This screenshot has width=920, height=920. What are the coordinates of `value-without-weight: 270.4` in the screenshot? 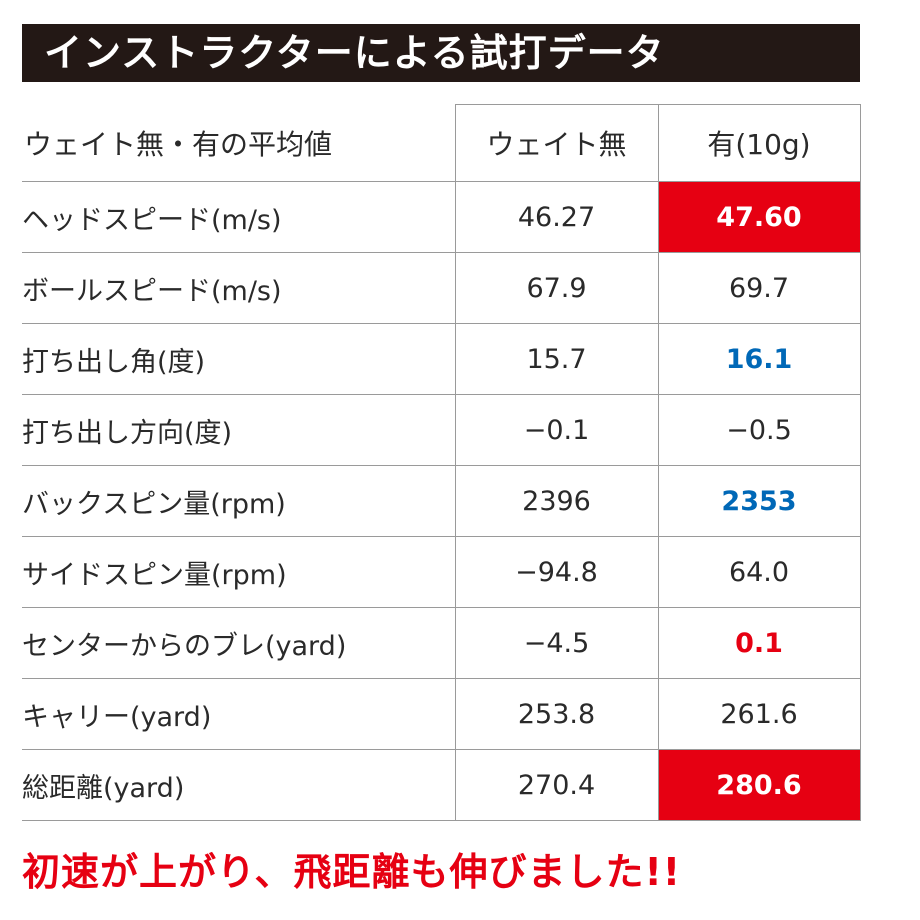 It's located at (556, 785).